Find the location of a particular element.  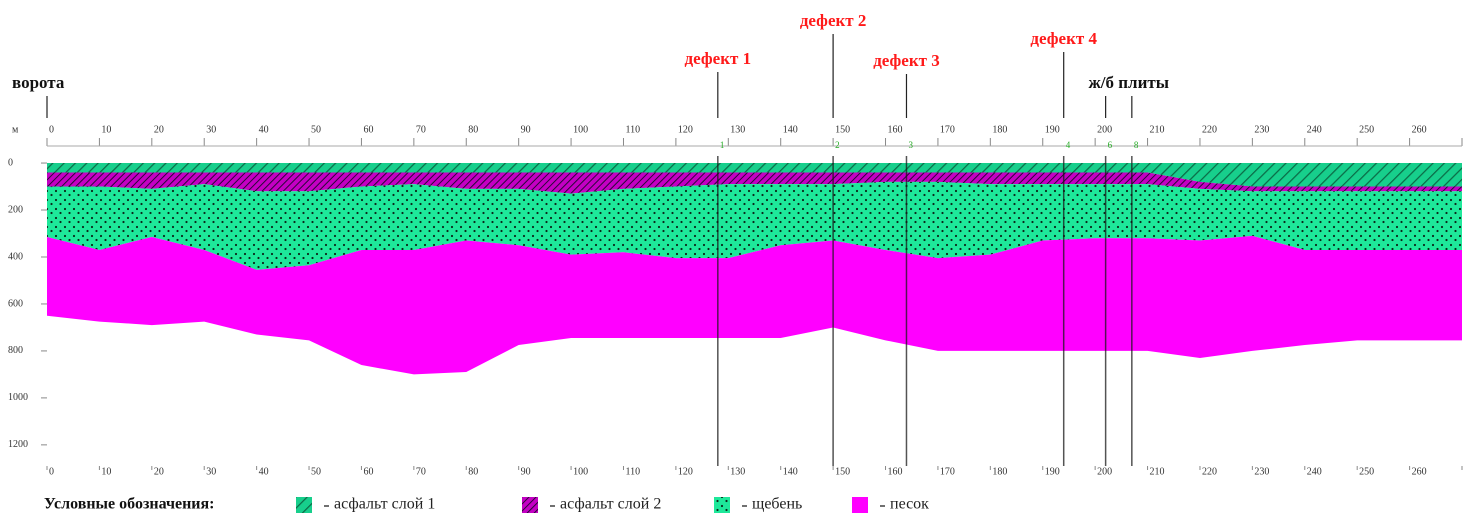

x-tick-label-bottom: 110 is located at coordinates (632, 471).